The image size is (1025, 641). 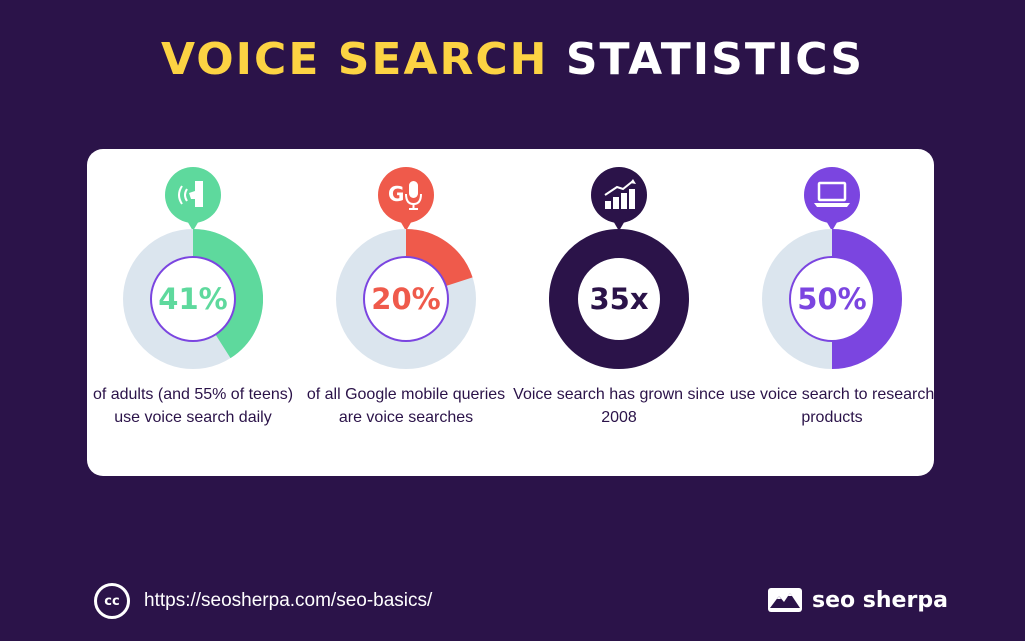 I want to click on title-accent: VOICE SEARCH, so click(x=354, y=59).